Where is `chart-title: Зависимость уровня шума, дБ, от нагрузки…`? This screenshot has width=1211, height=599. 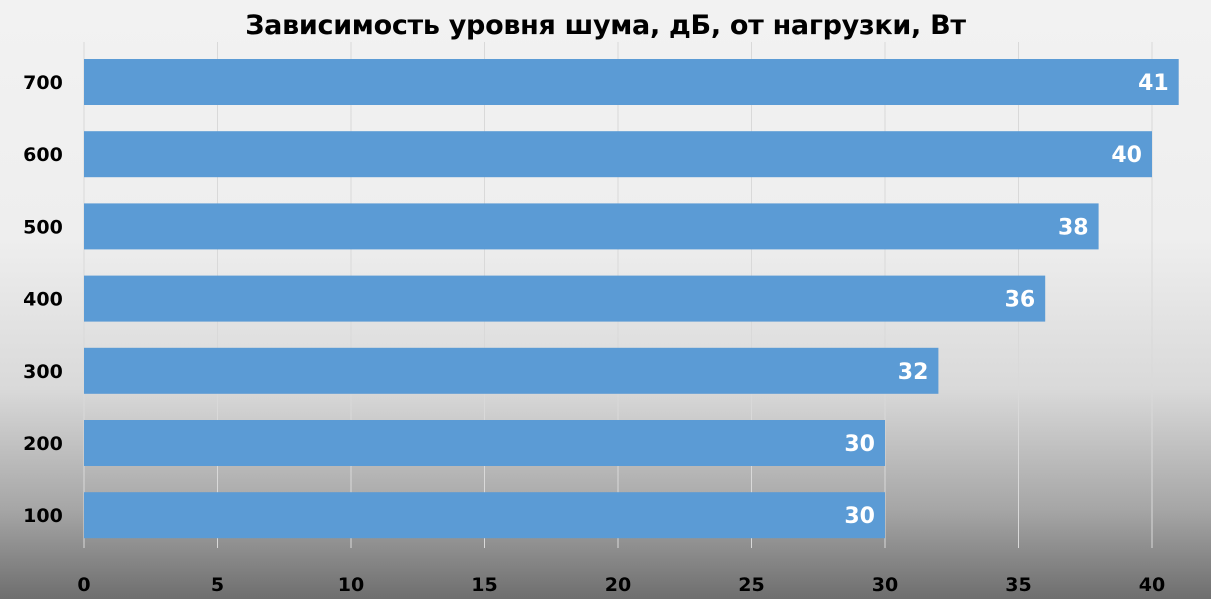 chart-title: Зависимость уровня шума, дБ, от нагрузки… is located at coordinates (605, 25).